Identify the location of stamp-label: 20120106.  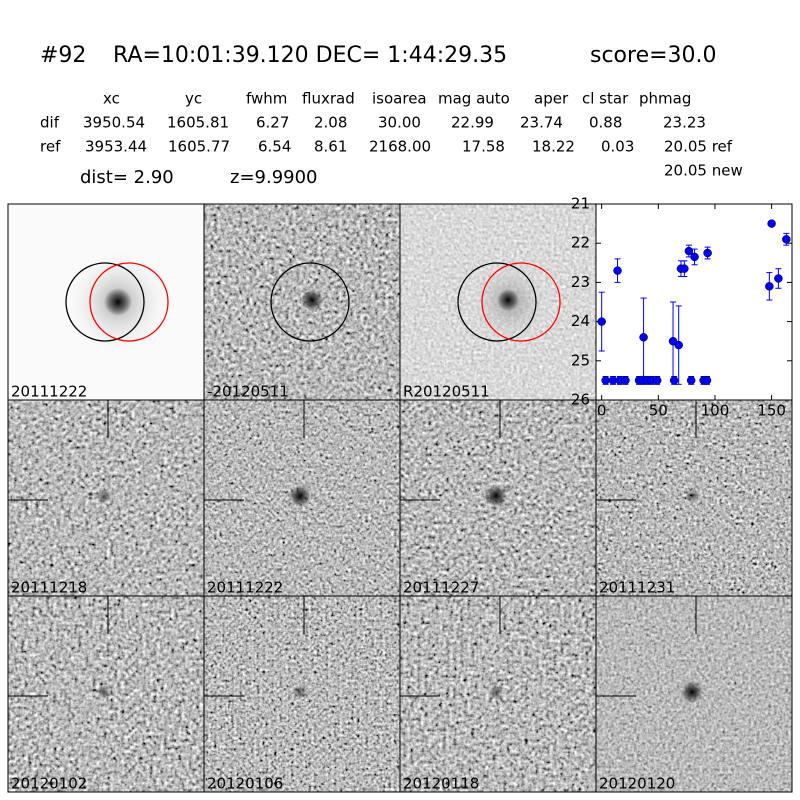
(245, 784).